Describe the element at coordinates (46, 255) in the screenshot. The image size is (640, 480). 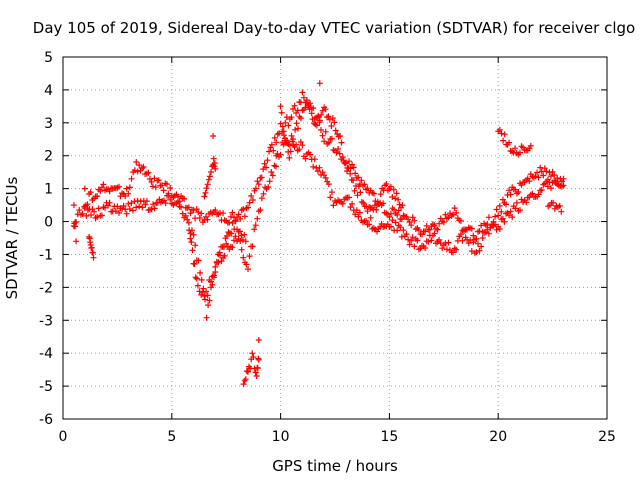
I see `y-tick-label: -1` at that location.